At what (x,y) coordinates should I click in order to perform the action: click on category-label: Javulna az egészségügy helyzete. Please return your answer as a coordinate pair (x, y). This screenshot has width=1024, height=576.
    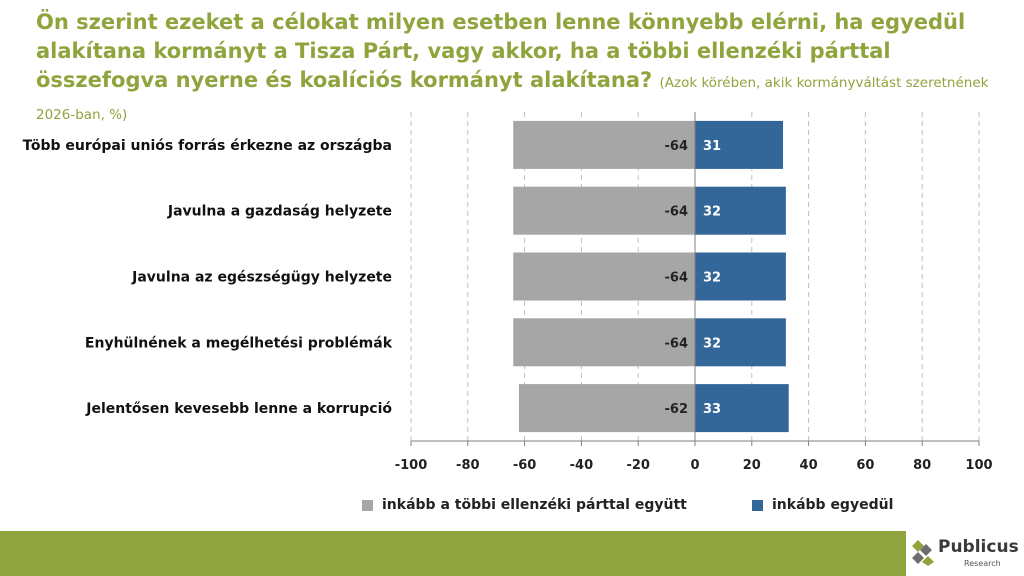
    Looking at the image, I should click on (261, 278).